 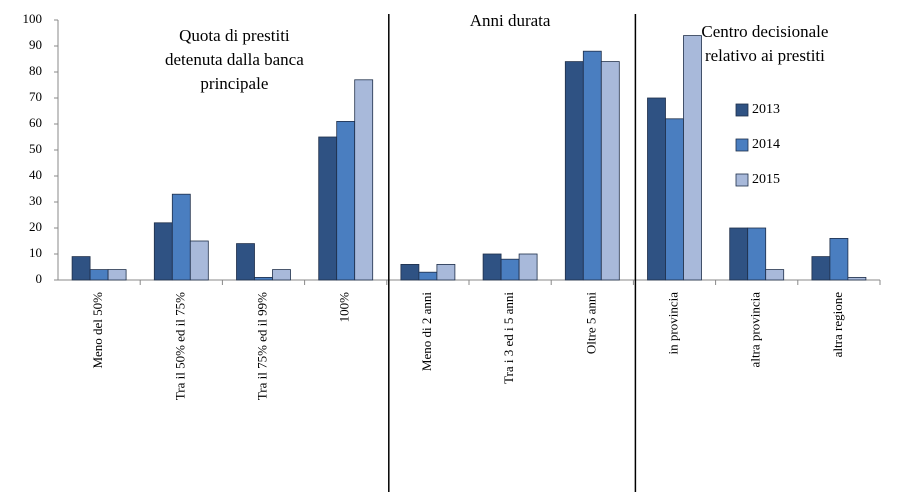 What do you see at coordinates (510, 20) in the screenshot?
I see `section-title: Anni durata` at bounding box center [510, 20].